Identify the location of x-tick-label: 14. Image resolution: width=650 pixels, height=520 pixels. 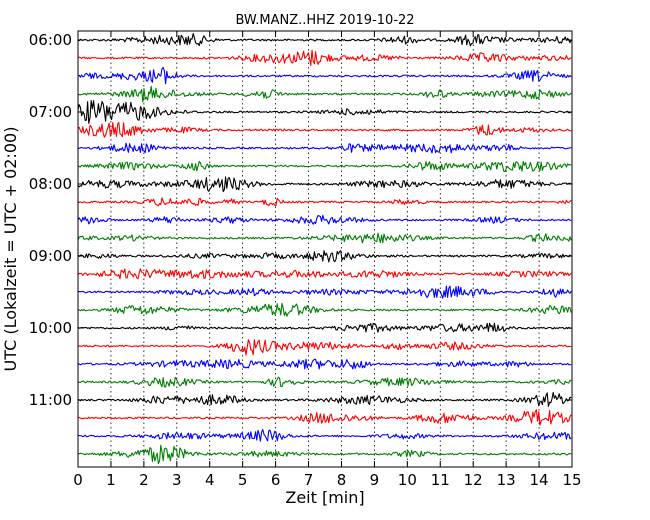
(539, 480).